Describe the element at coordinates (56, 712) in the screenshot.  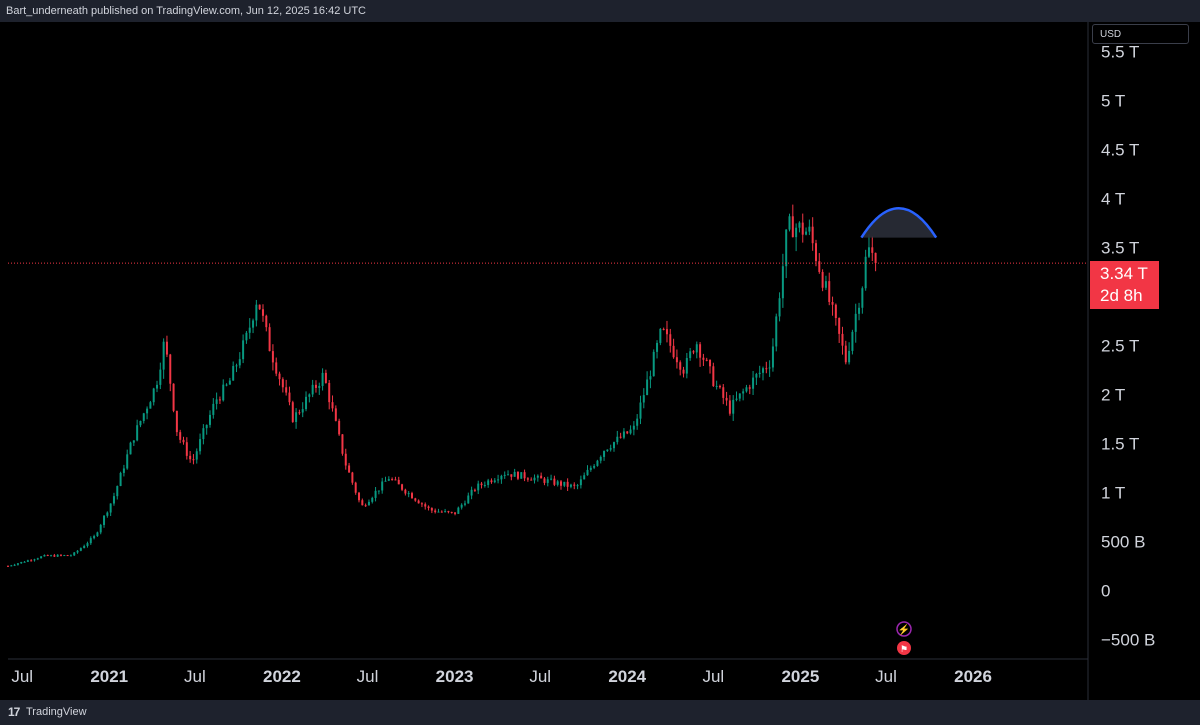
I see `brand-name: TradingView` at that location.